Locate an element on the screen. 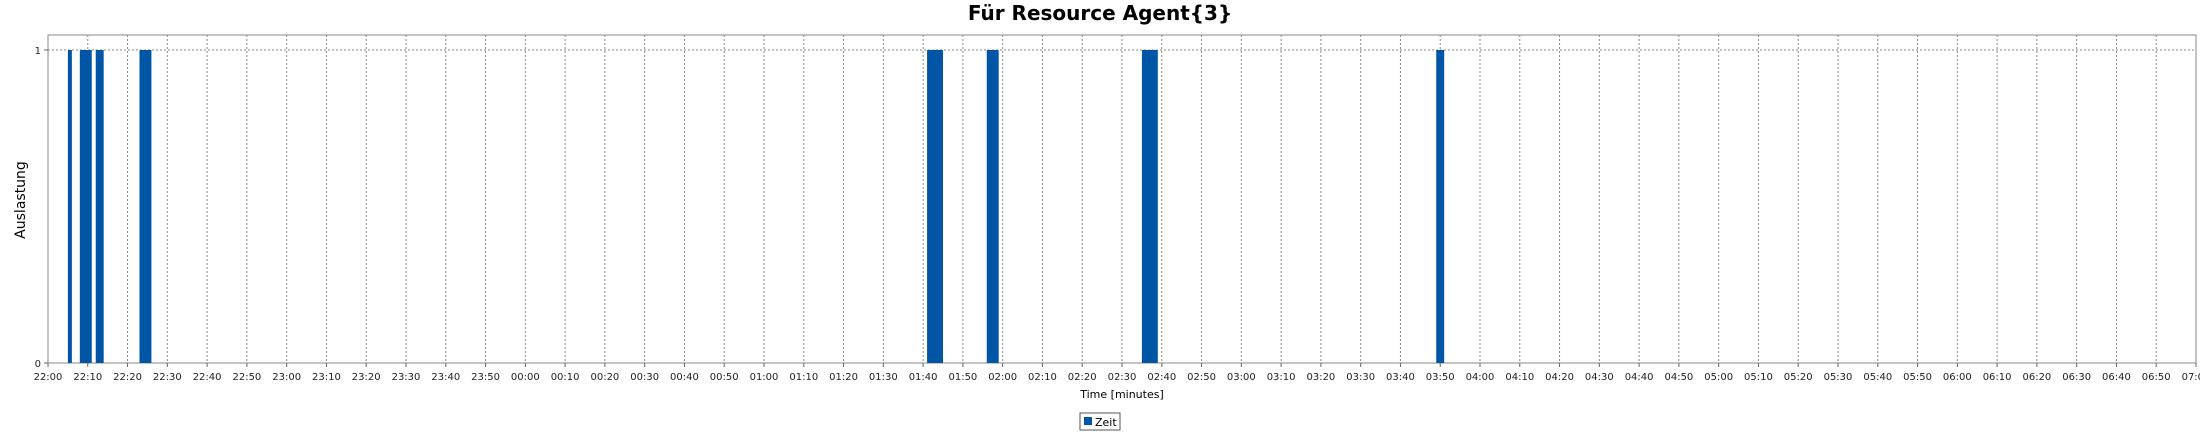 The height and width of the screenshot is (435, 2200). x-tick-label: 05:50 is located at coordinates (1917, 377).